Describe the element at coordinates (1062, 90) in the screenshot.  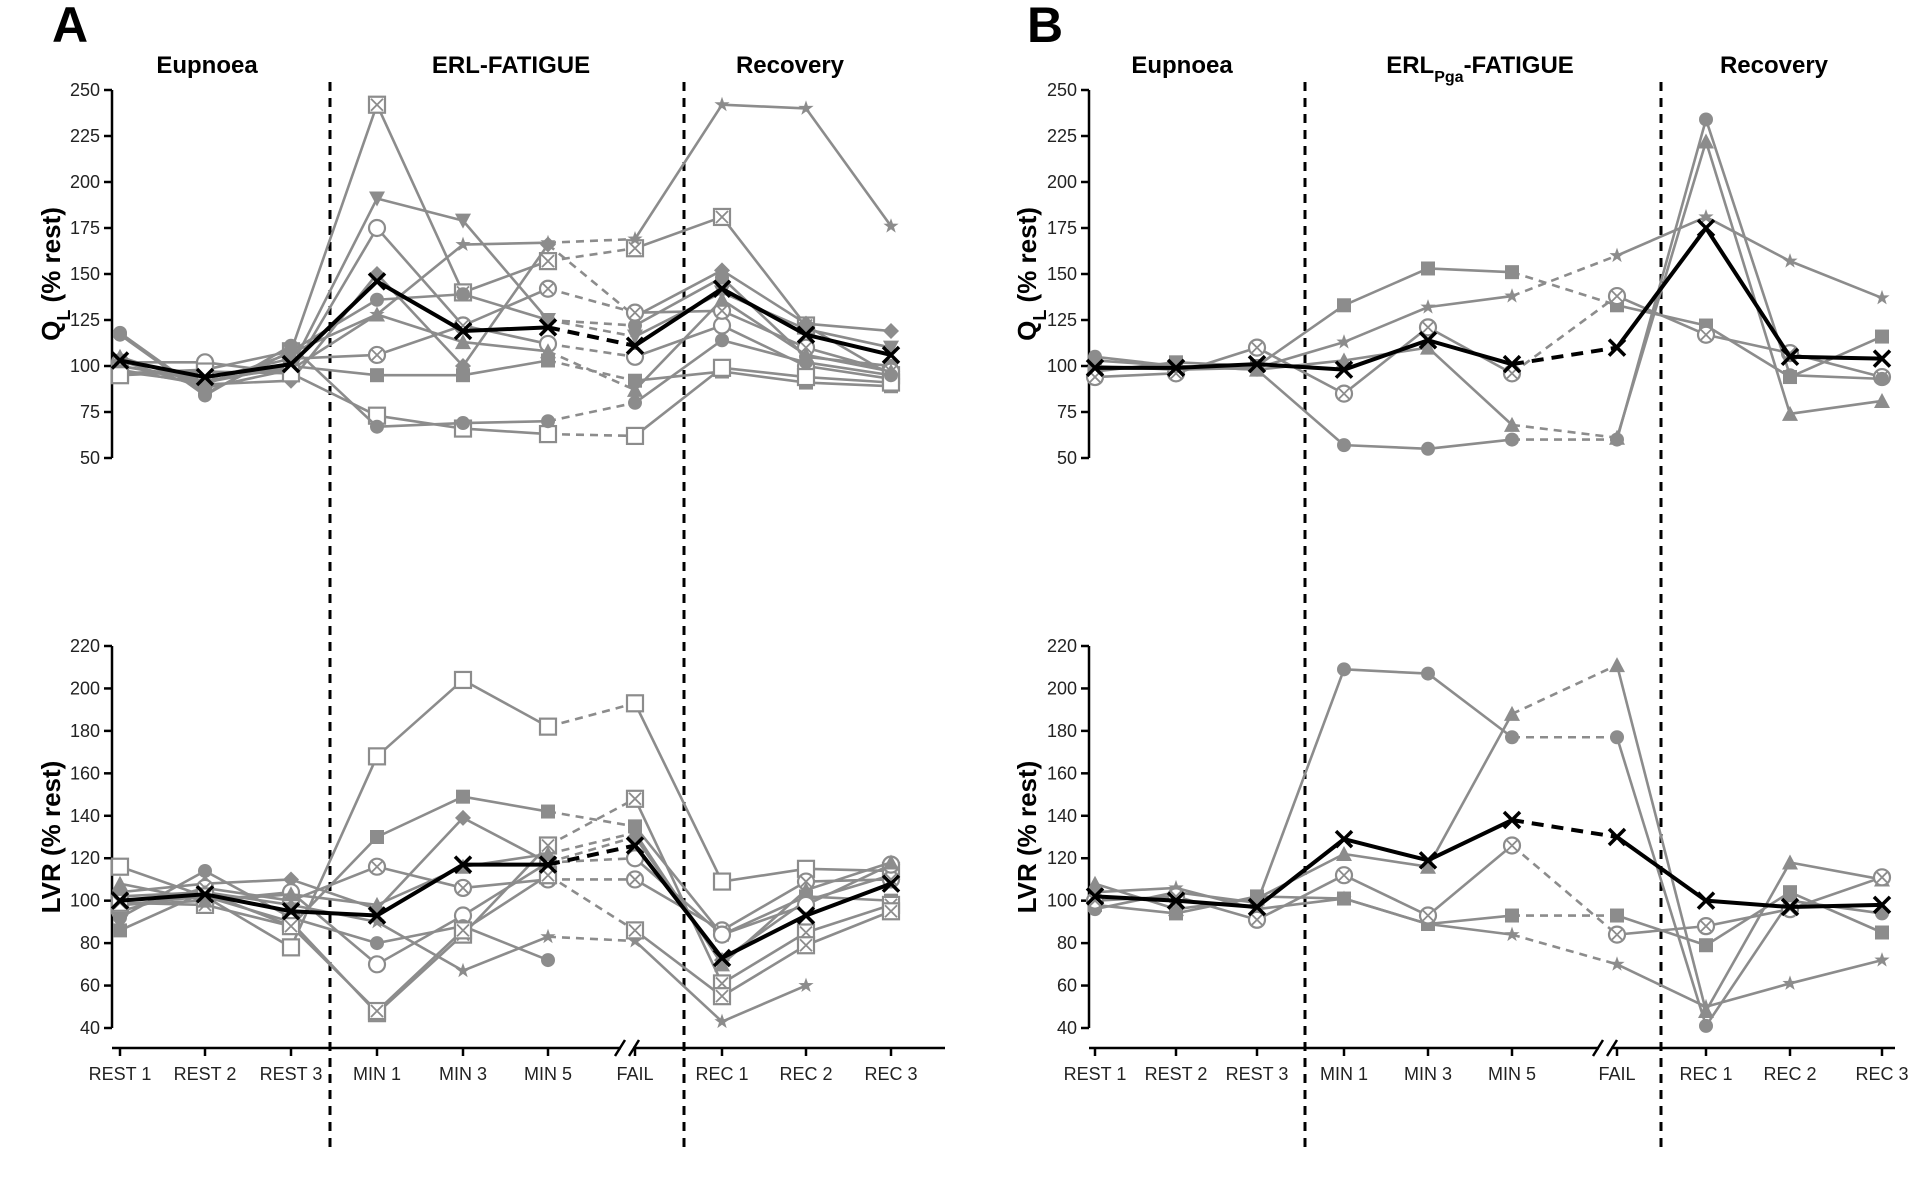
I see `panel-B-top-y-tick-label: 250` at that location.